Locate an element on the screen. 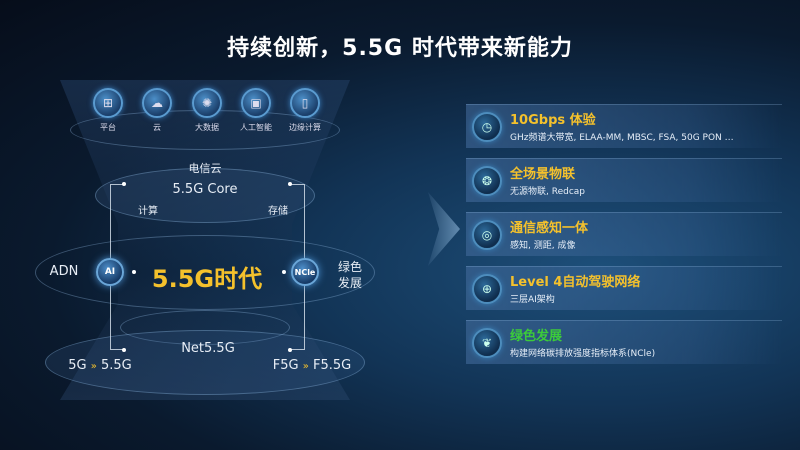 Image resolution: width=800 pixels, height=450 pixels. card-title: 绿色发展 is located at coordinates (536, 336).